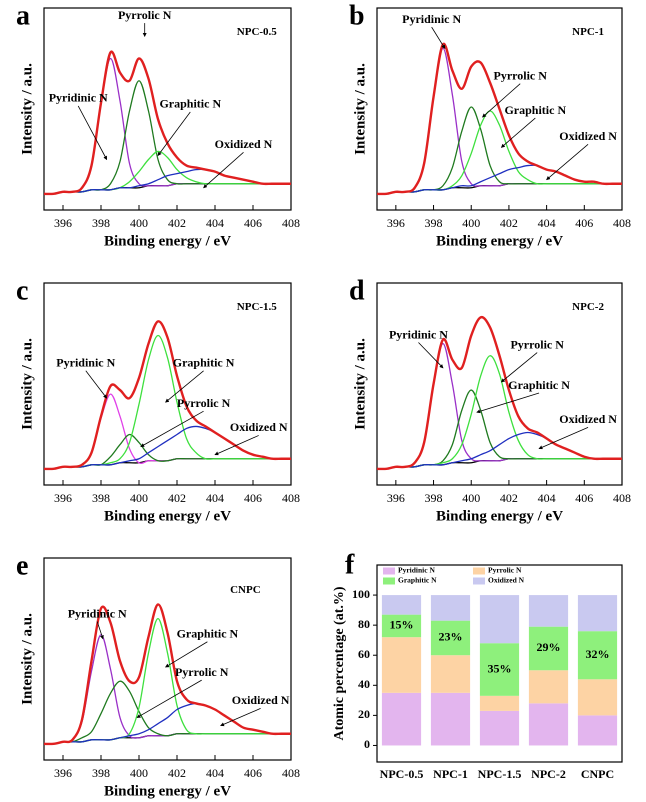  I want to click on x-tick-label: CNPC, so click(597, 774).